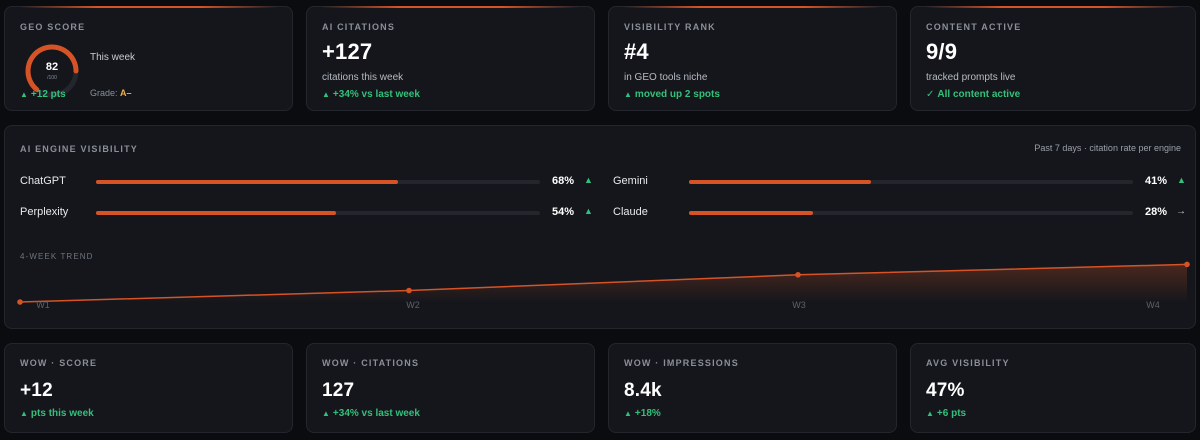 This screenshot has height=440, width=1200. I want to click on content-active-delta: ✓ All content active, so click(973, 94).